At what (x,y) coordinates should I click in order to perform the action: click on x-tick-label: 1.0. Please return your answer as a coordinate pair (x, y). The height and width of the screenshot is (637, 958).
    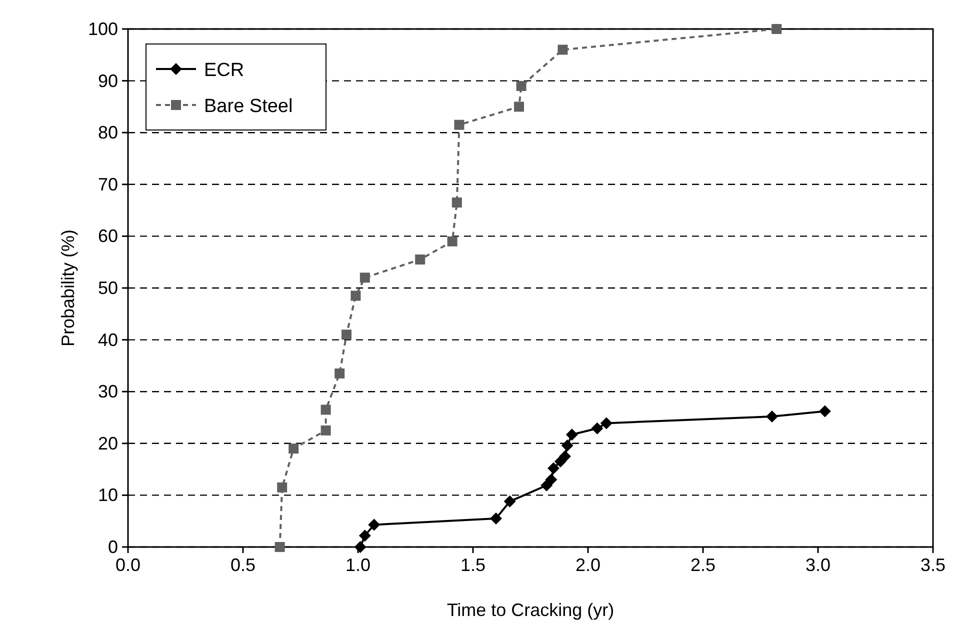
    Looking at the image, I should click on (358, 565).